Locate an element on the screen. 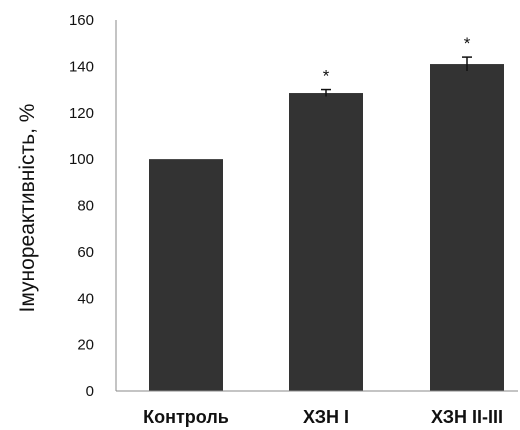 The width and height of the screenshot is (520, 430). category-label: ХЗН ІІ-ІІІ is located at coordinates (467, 417).